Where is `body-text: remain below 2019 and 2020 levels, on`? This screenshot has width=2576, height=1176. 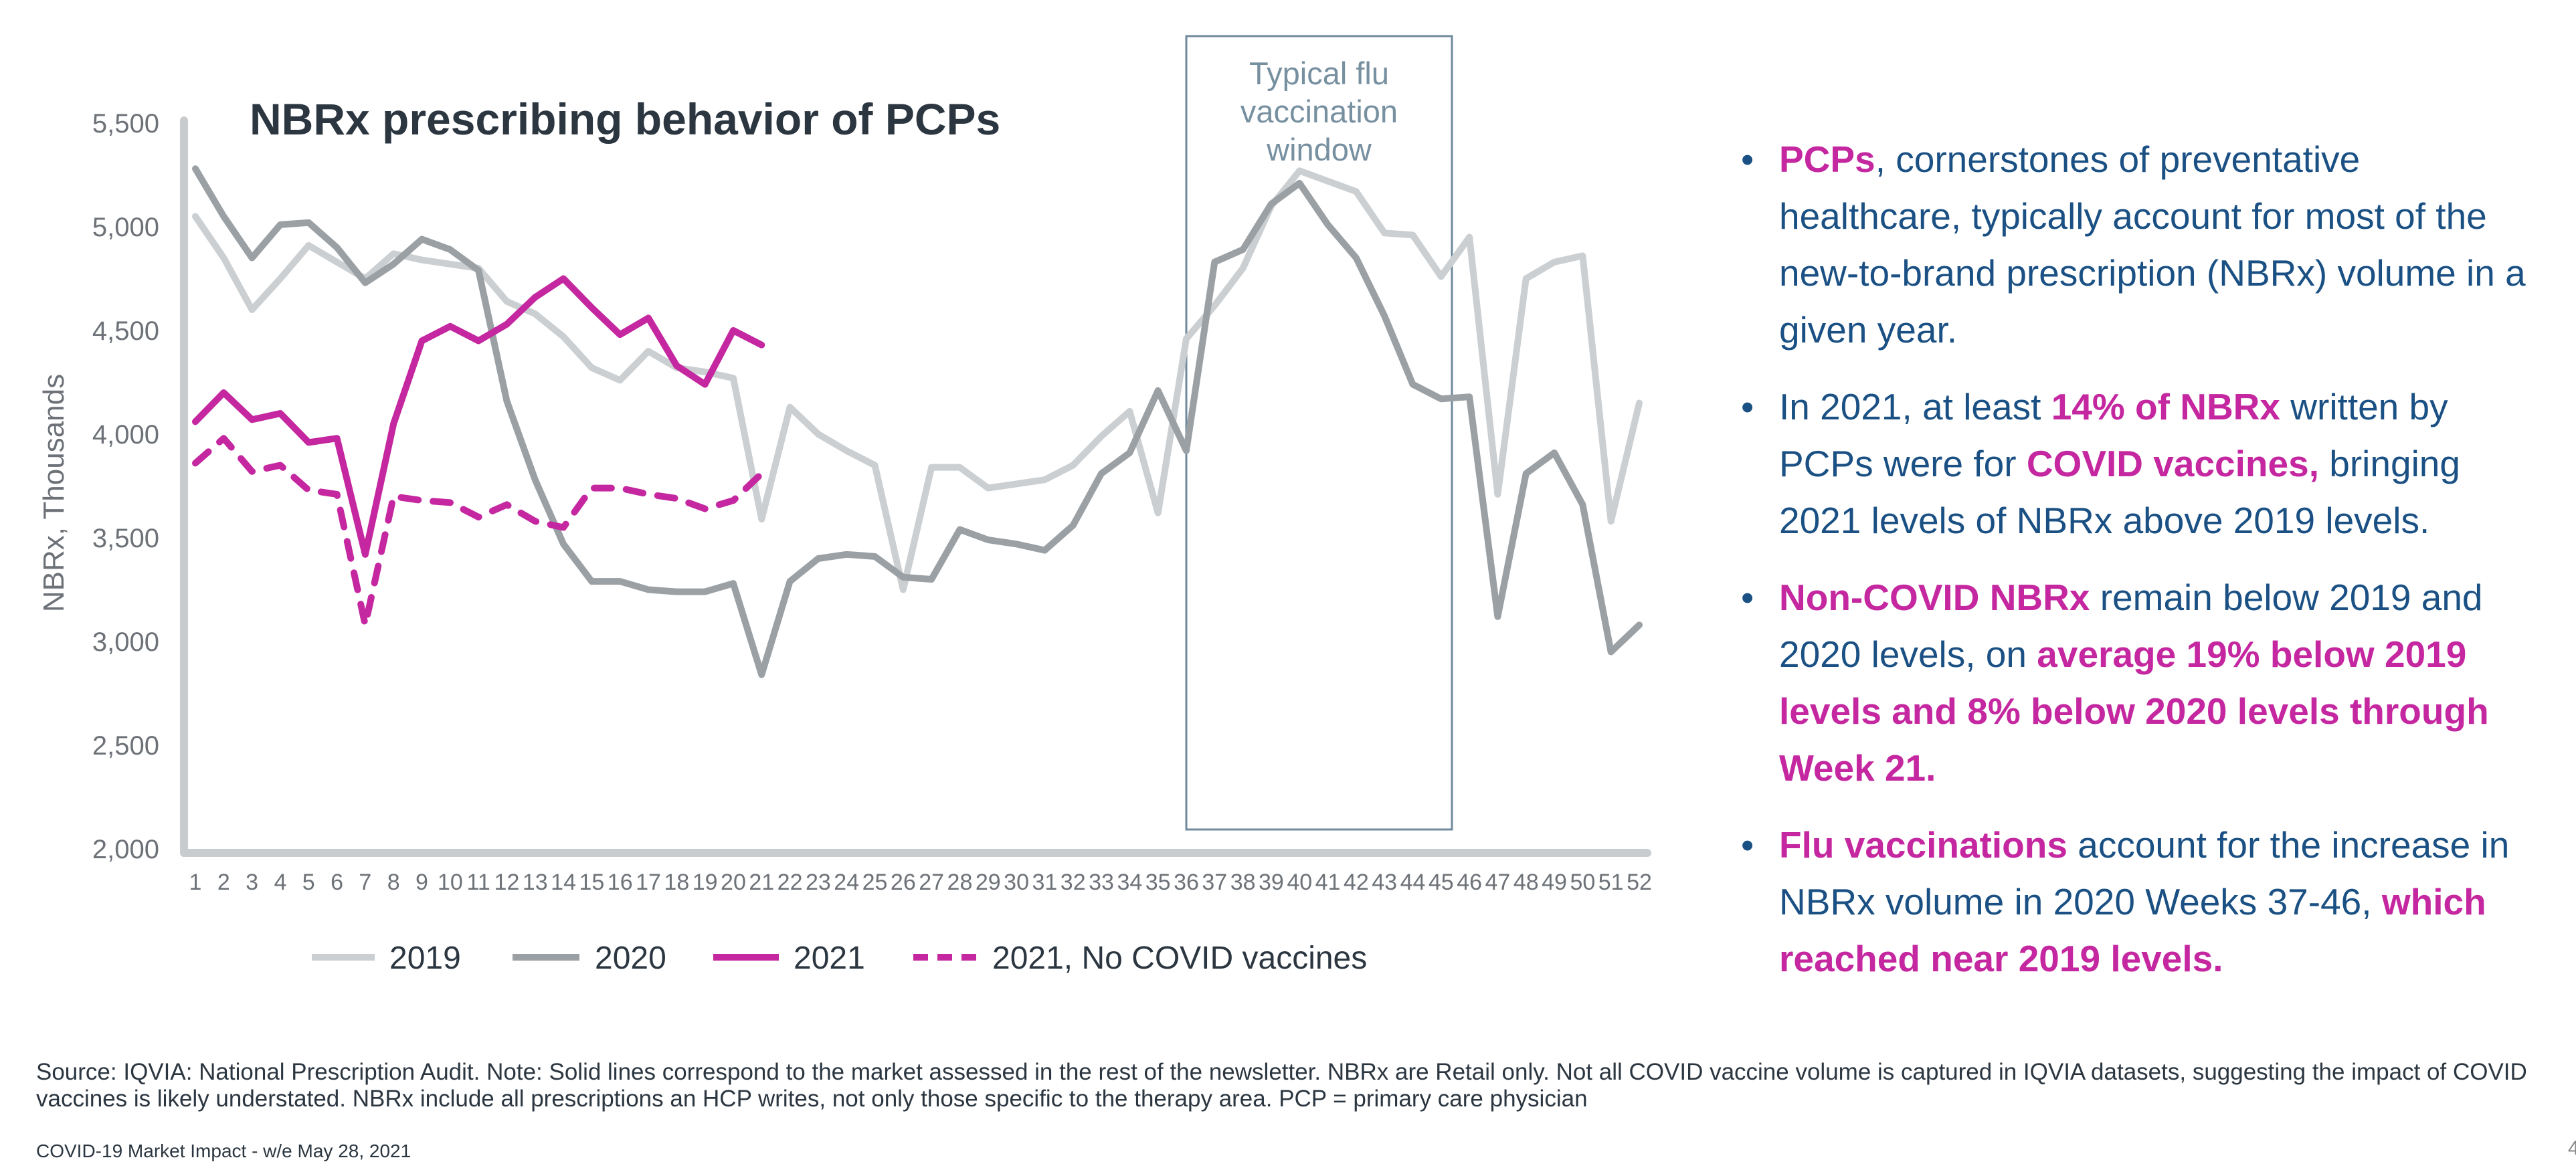
body-text: remain below 2019 and 2020 levels, on is located at coordinates (2131, 626).